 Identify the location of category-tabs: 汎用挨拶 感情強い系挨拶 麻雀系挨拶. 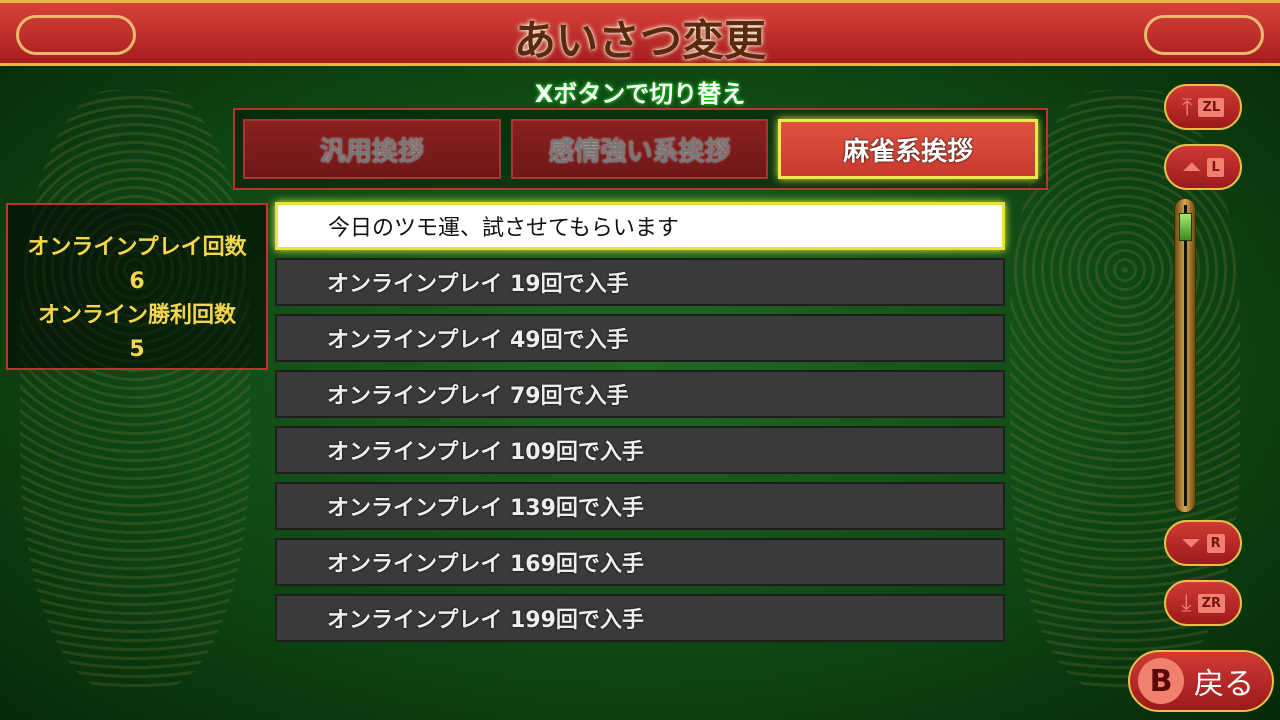
(640, 149).